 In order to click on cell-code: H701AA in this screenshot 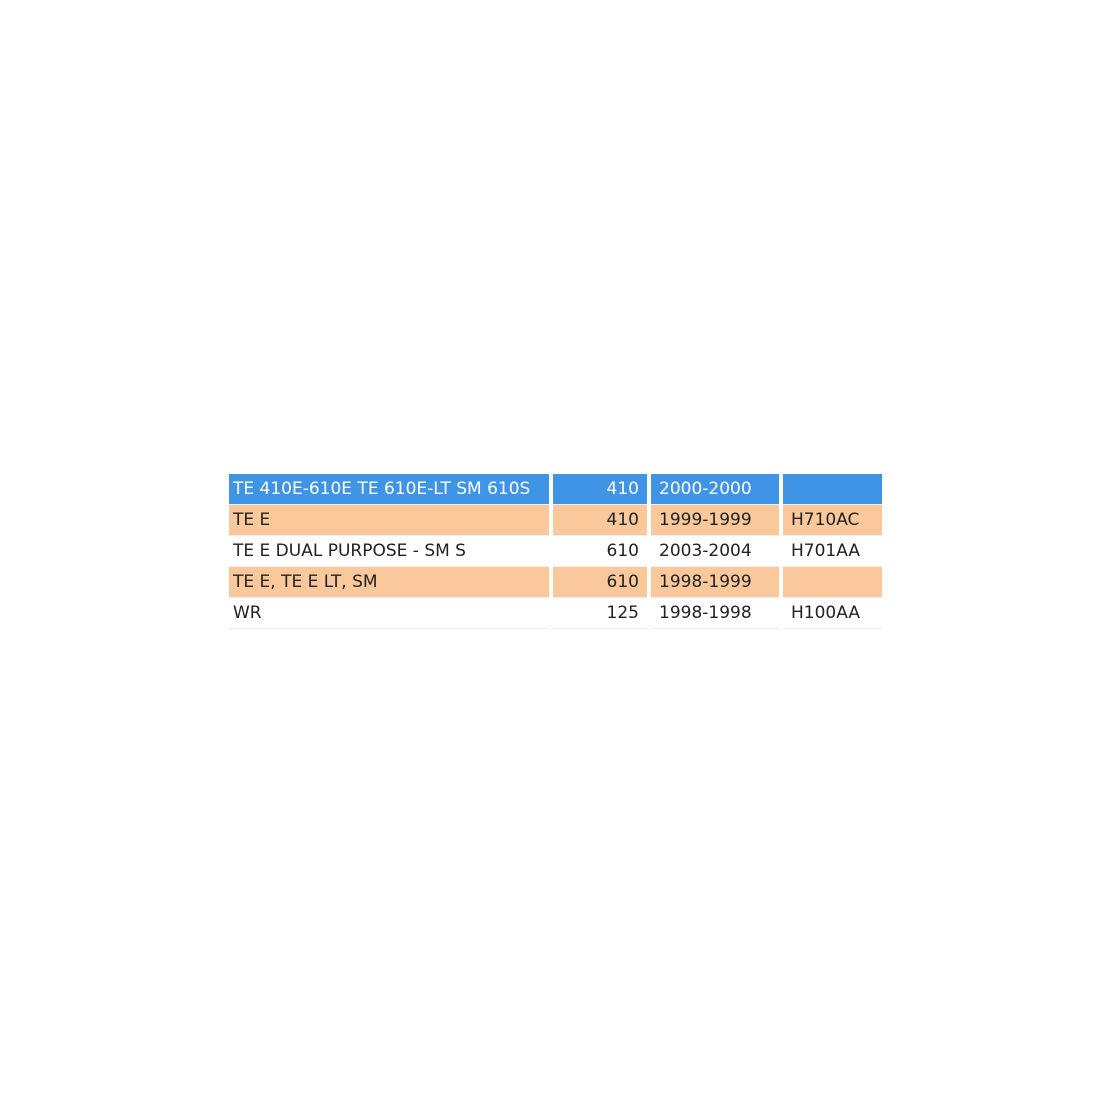, I will do `click(832, 551)`.